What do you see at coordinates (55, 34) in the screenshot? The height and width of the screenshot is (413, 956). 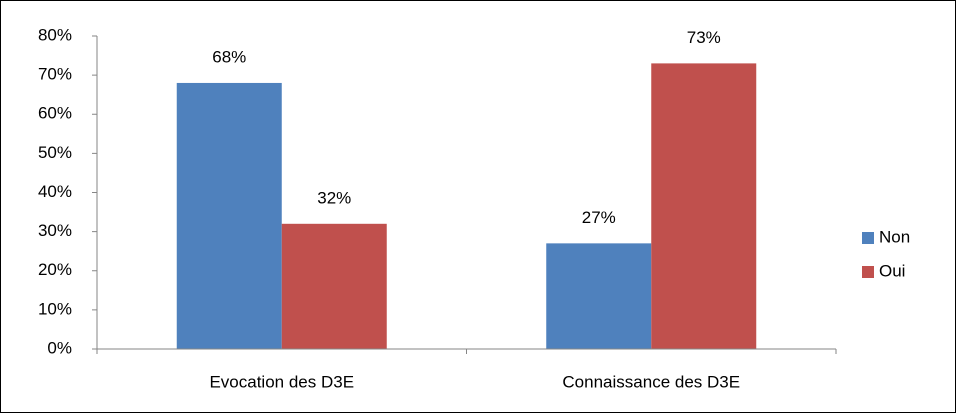 I see `y-tick-label: 80%` at bounding box center [55, 34].